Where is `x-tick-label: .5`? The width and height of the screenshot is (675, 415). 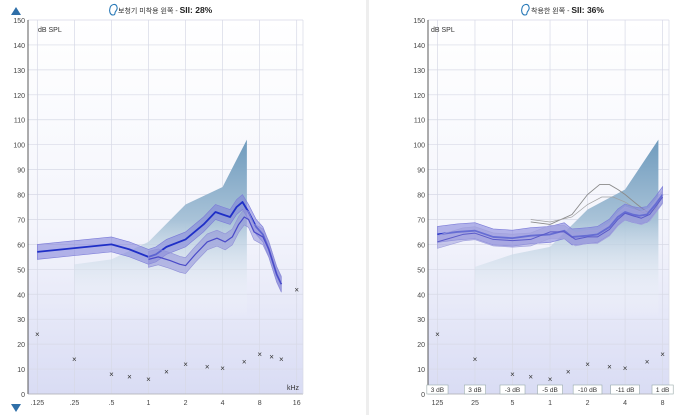
x-tick-label: .5 is located at coordinates (112, 403).